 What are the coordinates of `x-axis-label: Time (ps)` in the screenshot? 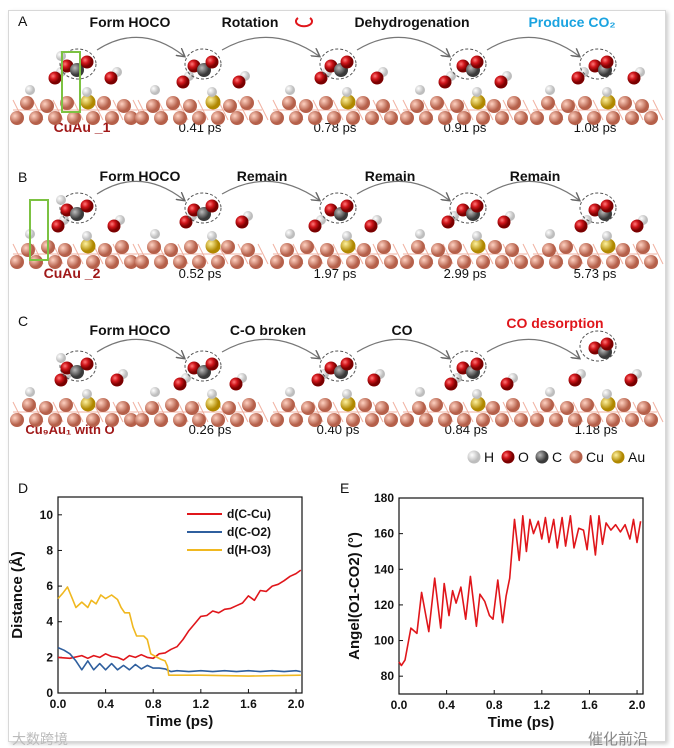 It's located at (521, 722).